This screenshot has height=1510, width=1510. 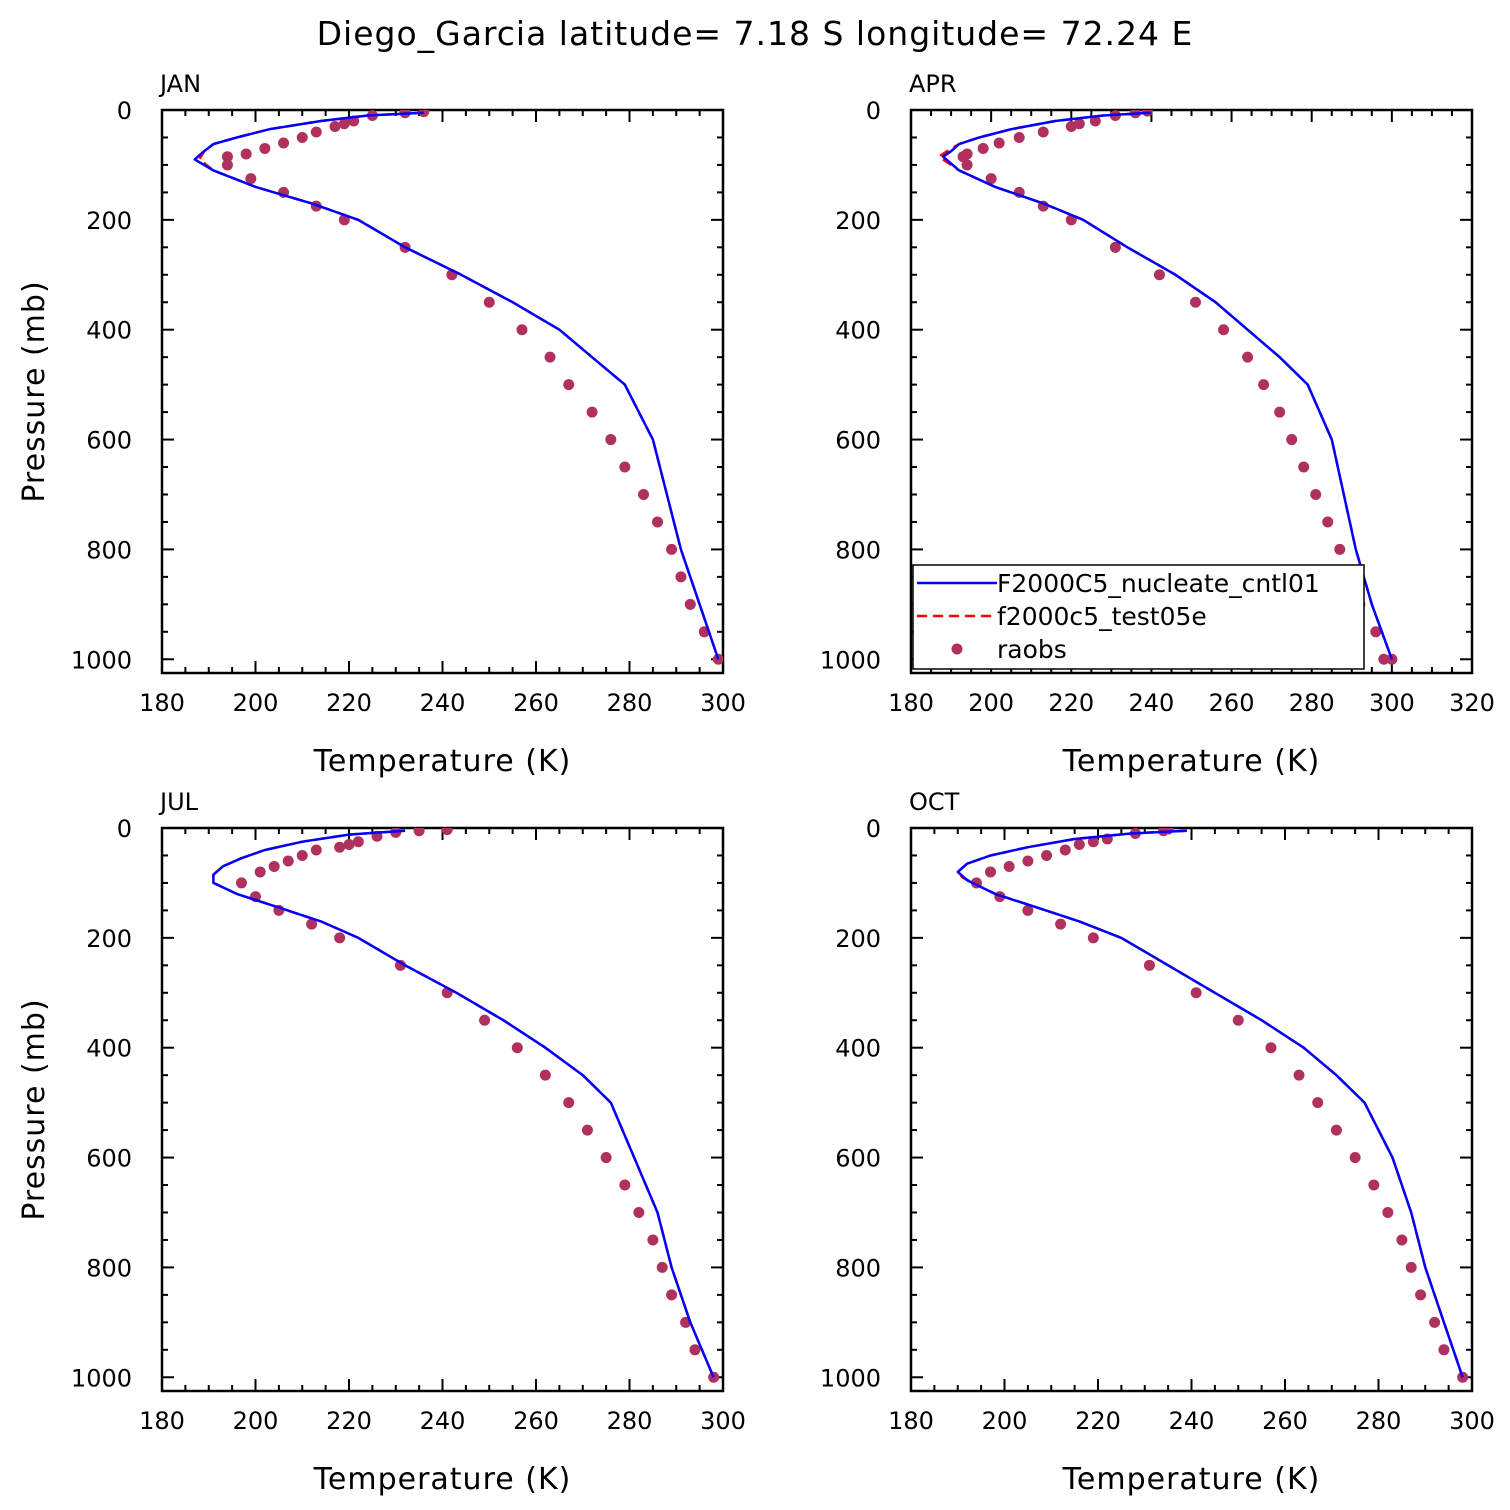 I want to click on data-area-jul, so click(x=466, y=1105).